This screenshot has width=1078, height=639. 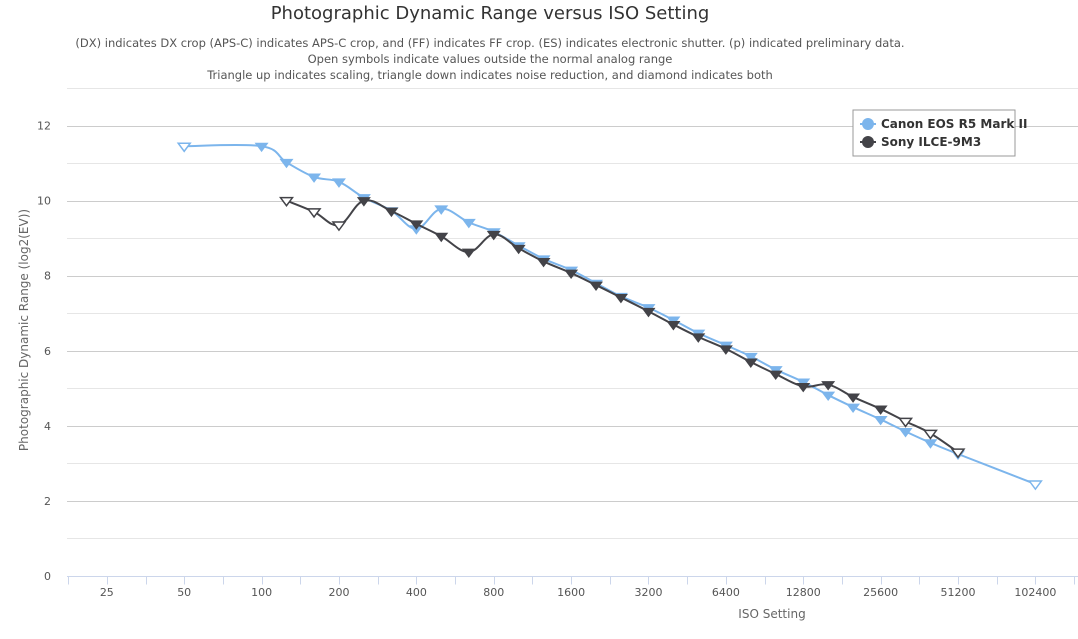 What do you see at coordinates (571, 592) in the screenshot?
I see `x-tick-label: 1600` at bounding box center [571, 592].